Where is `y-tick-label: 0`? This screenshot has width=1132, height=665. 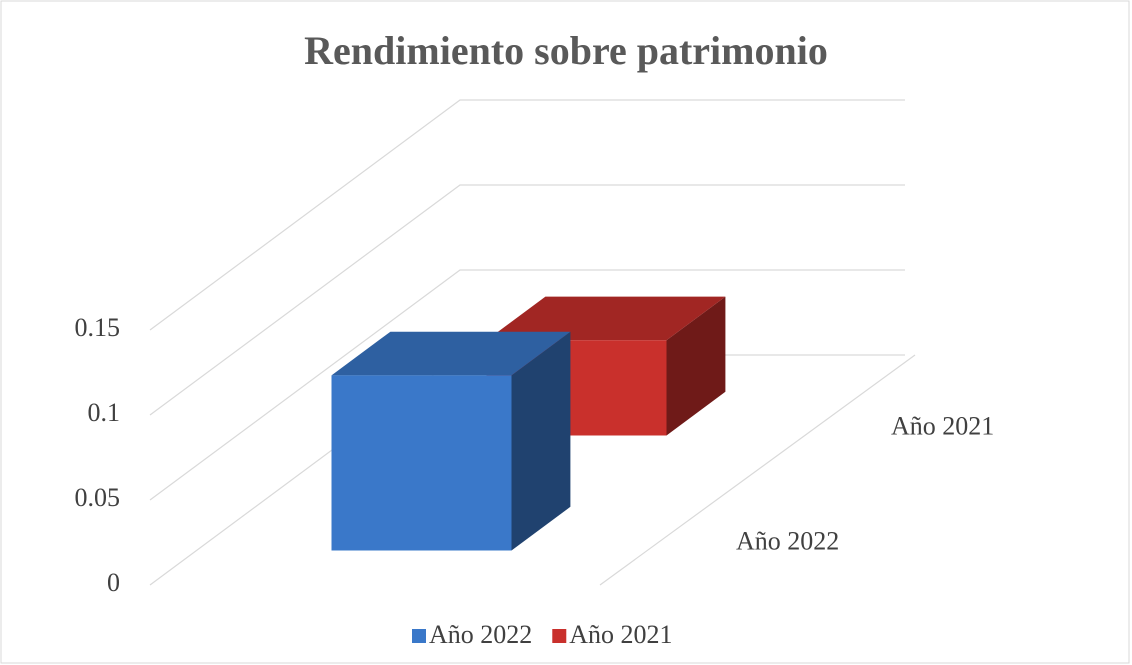
y-tick-label: 0 is located at coordinates (113, 582).